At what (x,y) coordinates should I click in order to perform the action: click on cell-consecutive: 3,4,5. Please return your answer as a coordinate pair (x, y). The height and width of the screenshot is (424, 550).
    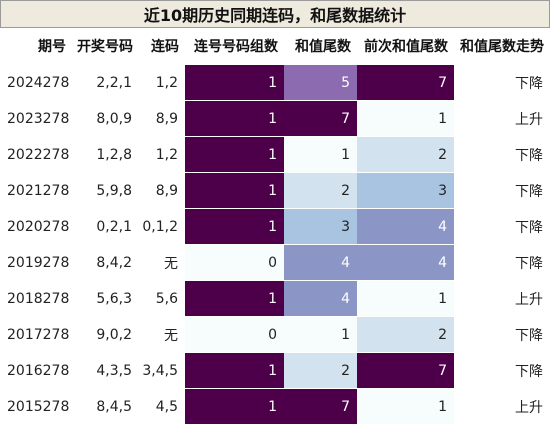
    Looking at the image, I should click on (162, 371).